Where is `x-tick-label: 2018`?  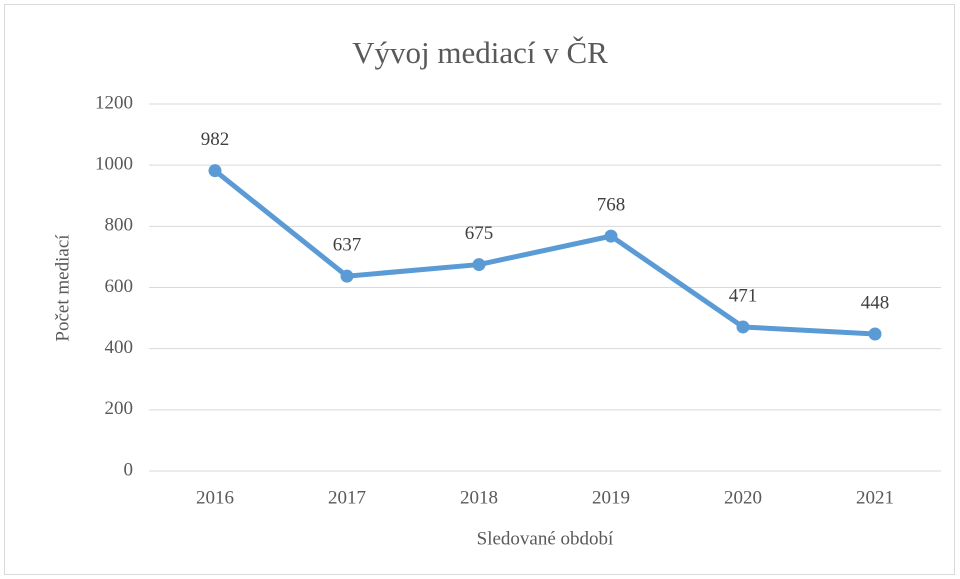 x-tick-label: 2018 is located at coordinates (479, 497).